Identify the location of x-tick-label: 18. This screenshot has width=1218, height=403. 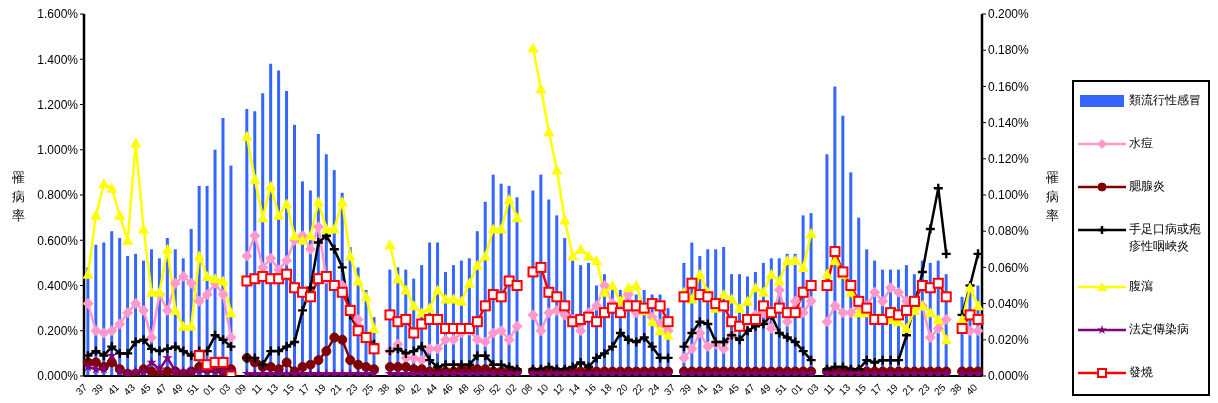
(606, 389).